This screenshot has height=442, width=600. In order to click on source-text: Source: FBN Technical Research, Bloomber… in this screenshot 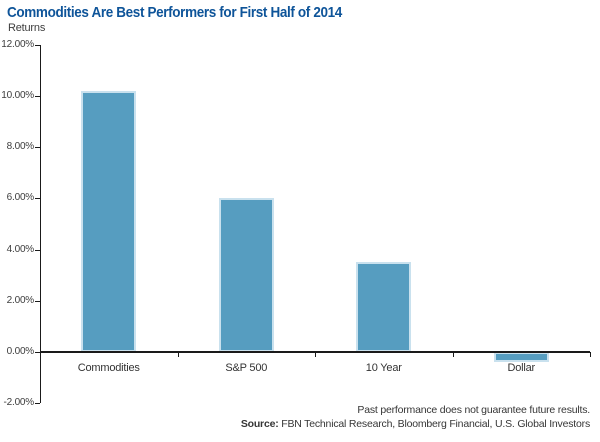, I will do `click(415, 424)`.